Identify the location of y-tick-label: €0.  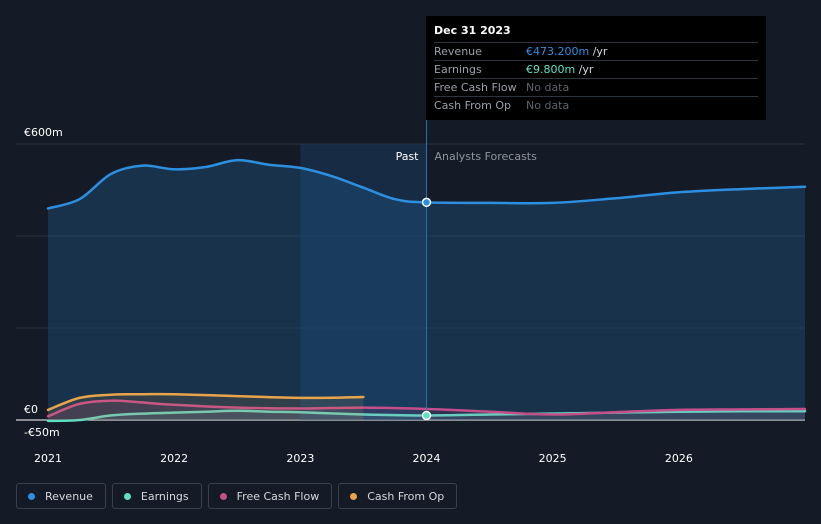
(31, 409).